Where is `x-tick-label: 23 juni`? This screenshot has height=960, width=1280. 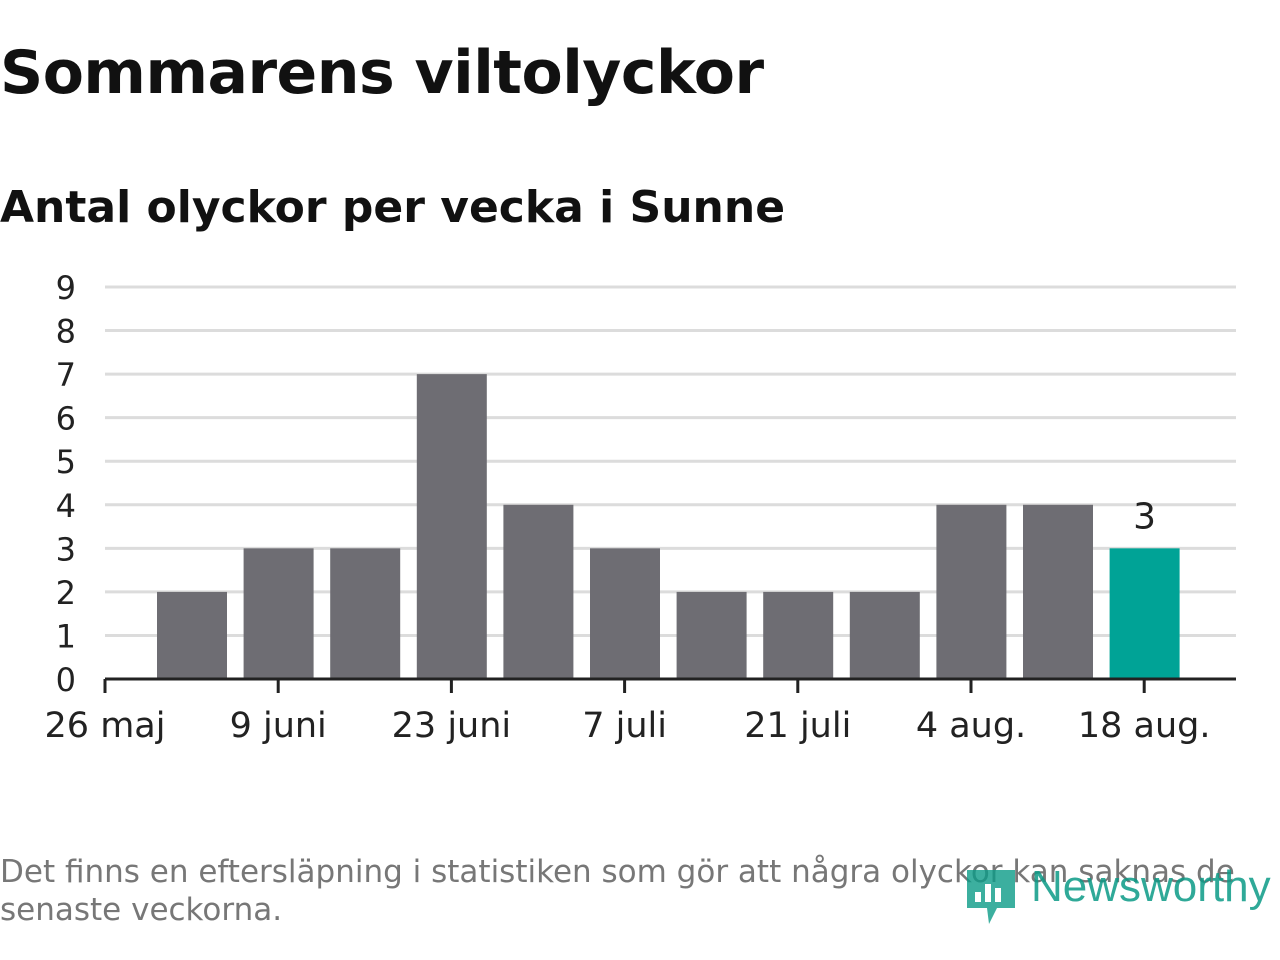
x-tick-label: 23 juni is located at coordinates (451, 726).